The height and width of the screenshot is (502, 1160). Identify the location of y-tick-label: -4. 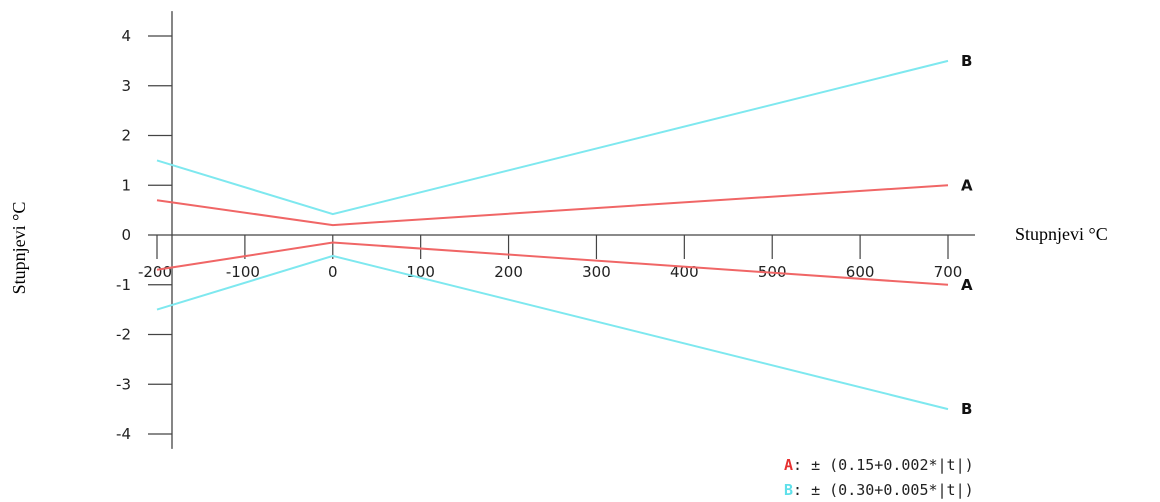
(123, 434).